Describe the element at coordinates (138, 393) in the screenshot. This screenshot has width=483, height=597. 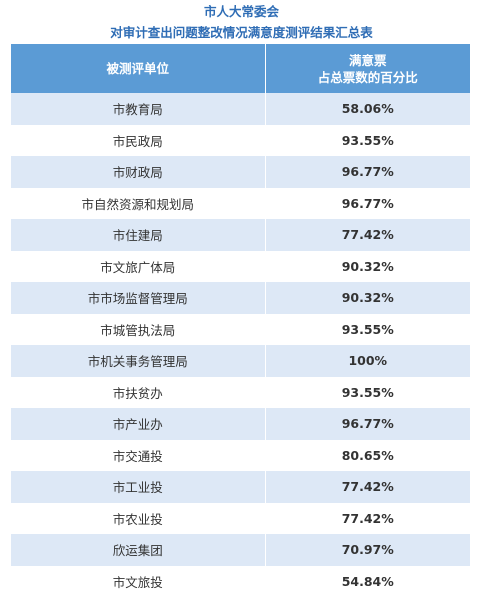
I see `unit-name-cell: 市扶贫办` at that location.